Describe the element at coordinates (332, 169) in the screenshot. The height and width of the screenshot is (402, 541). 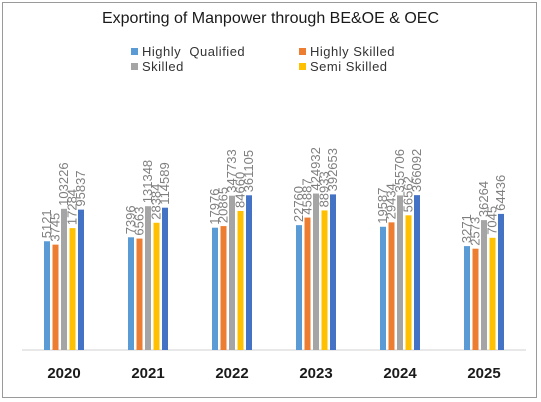
I see `data-label-2023-series-4: 392653` at that location.